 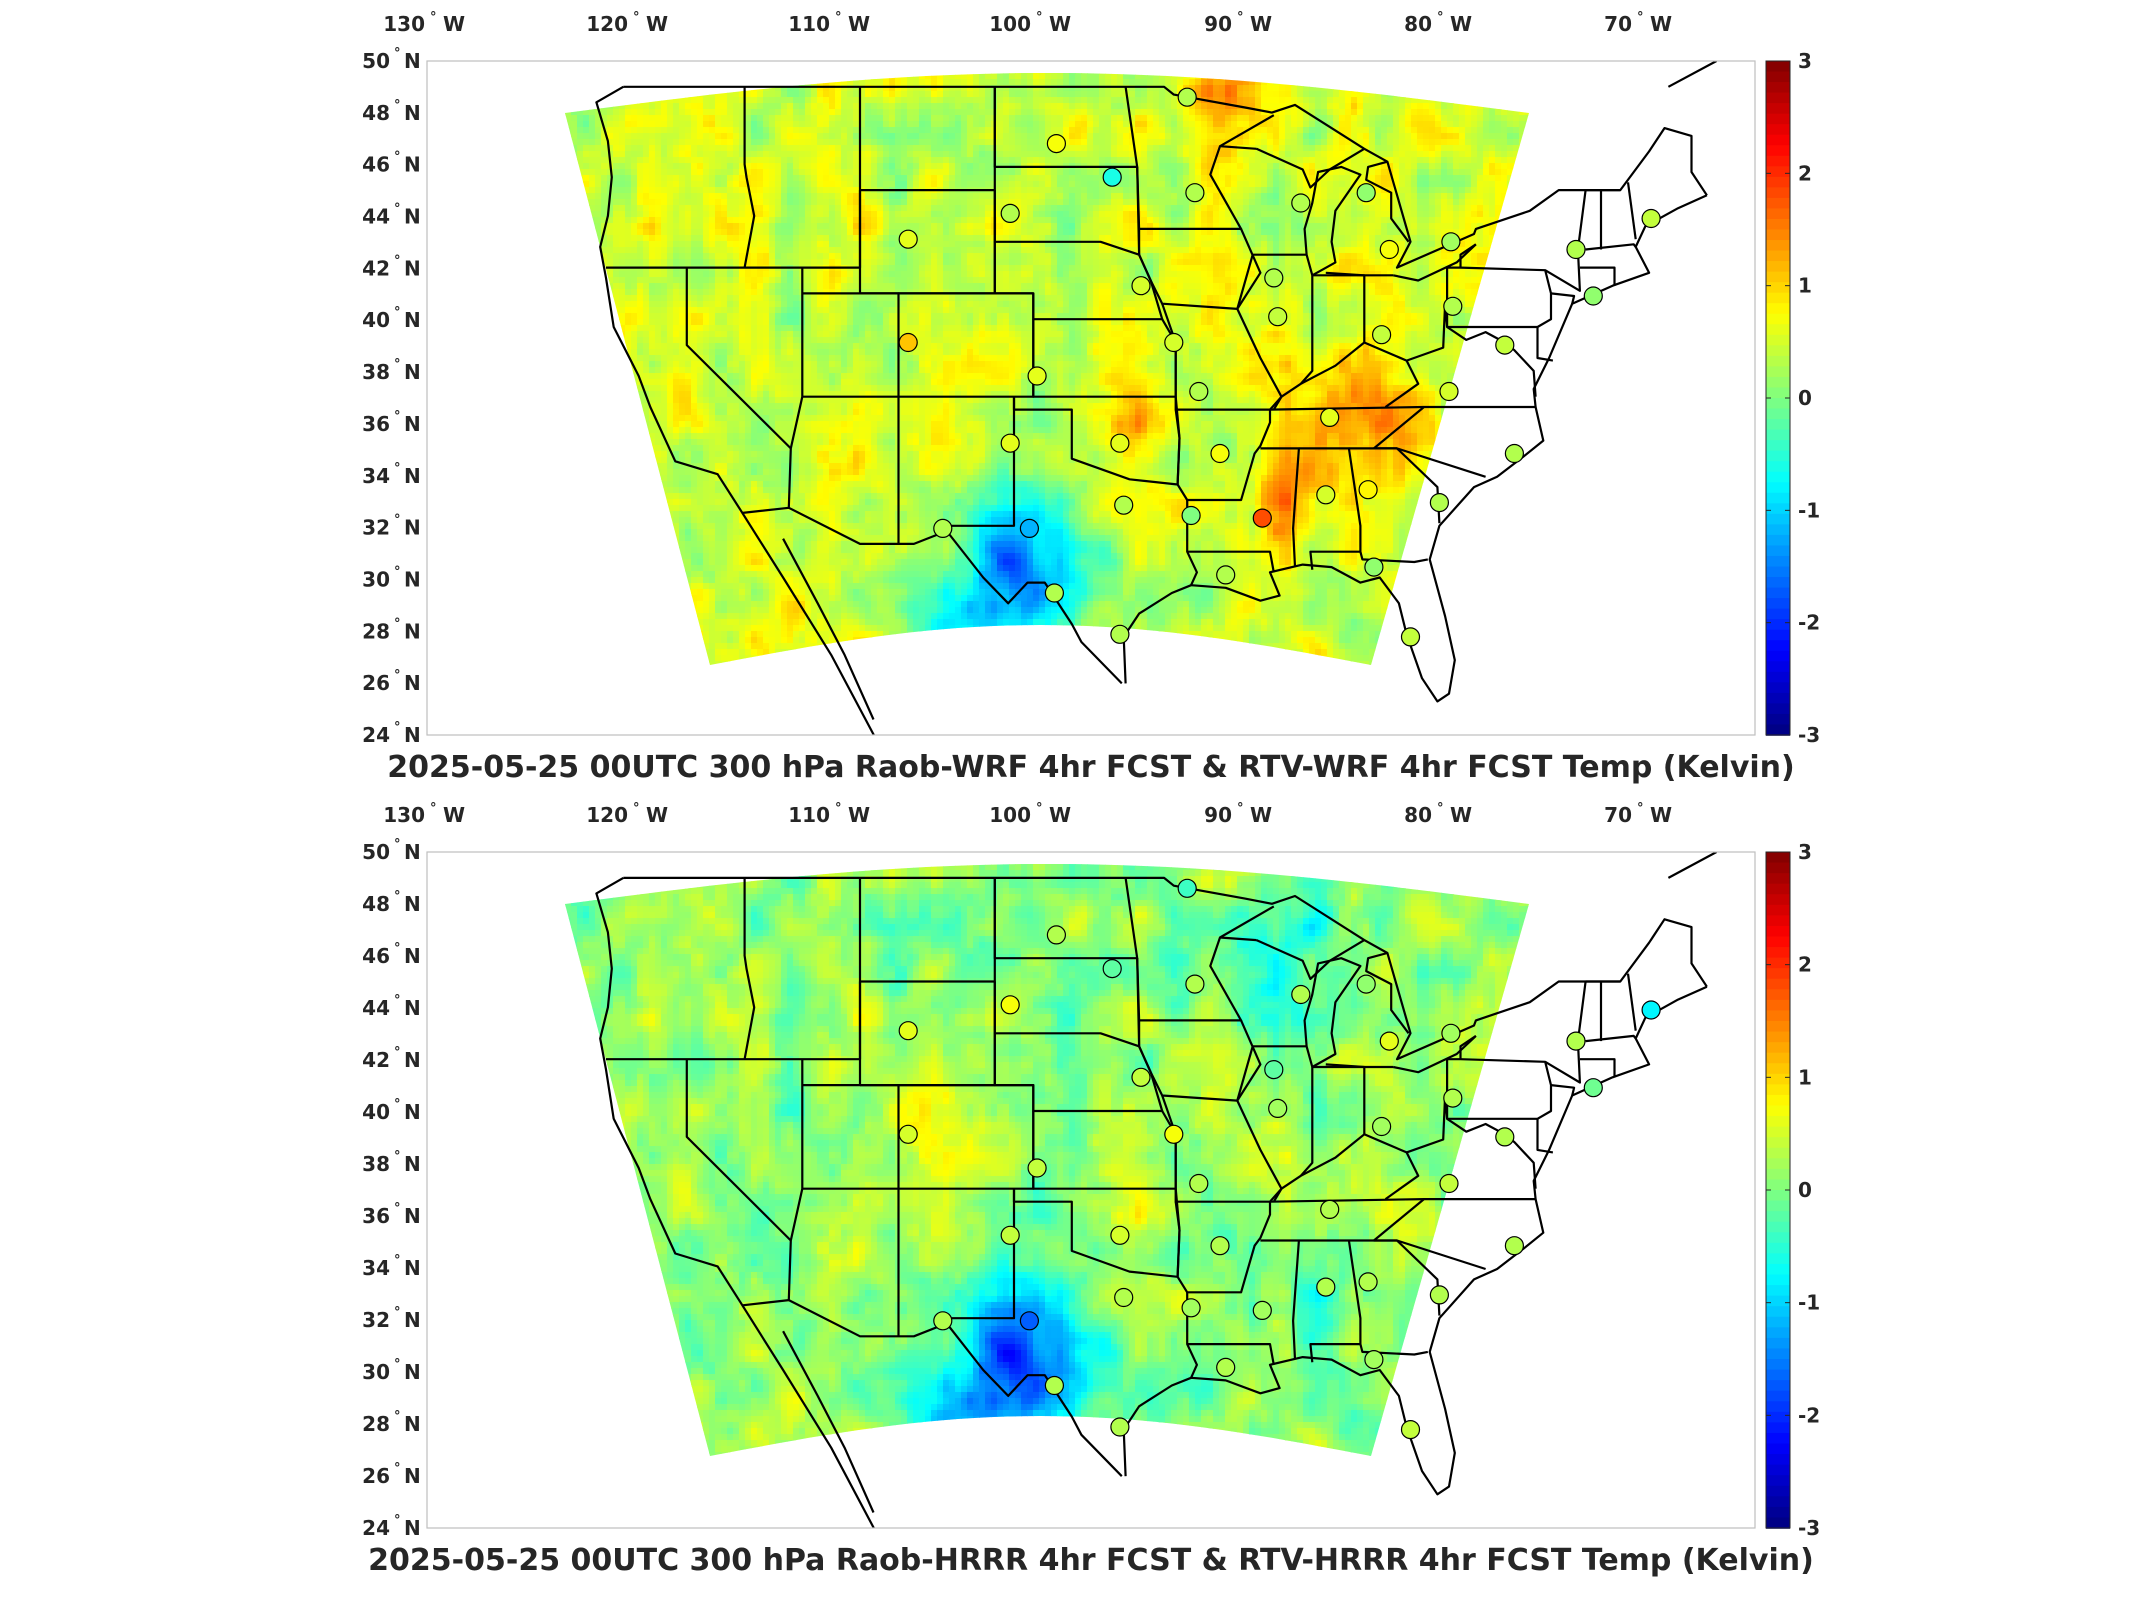 What do you see at coordinates (829, 23) in the screenshot?
I see `lon-tick-label: 110 ° W` at bounding box center [829, 23].